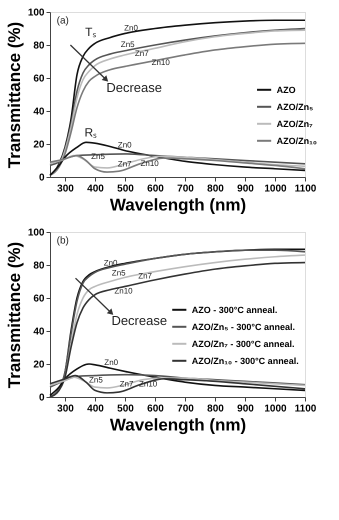 This screenshot has height=520, width=339. Describe the element at coordinates (91, 132) in the screenshot. I see `annotation: Rₛ` at that location.